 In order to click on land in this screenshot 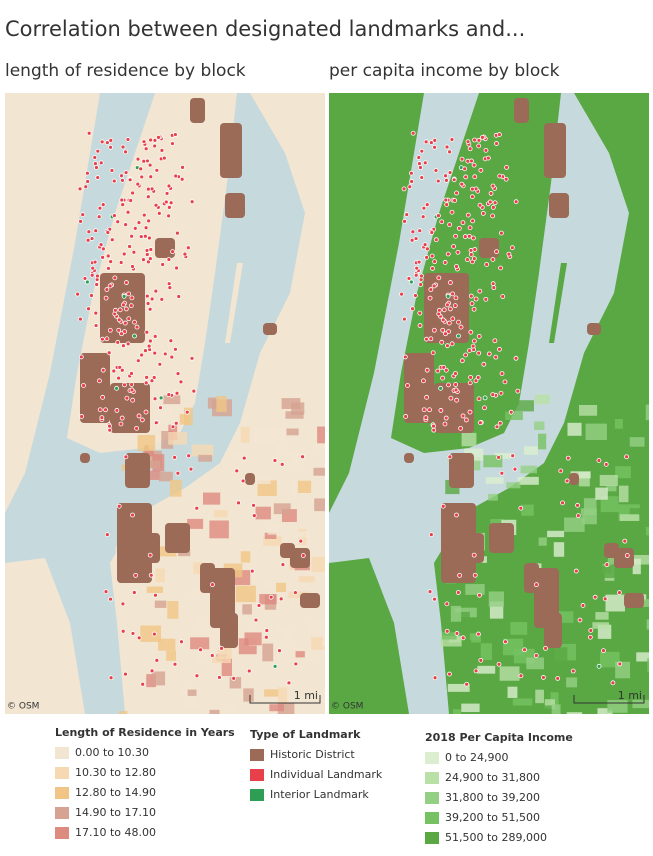, I will do `click(376, 303)`.